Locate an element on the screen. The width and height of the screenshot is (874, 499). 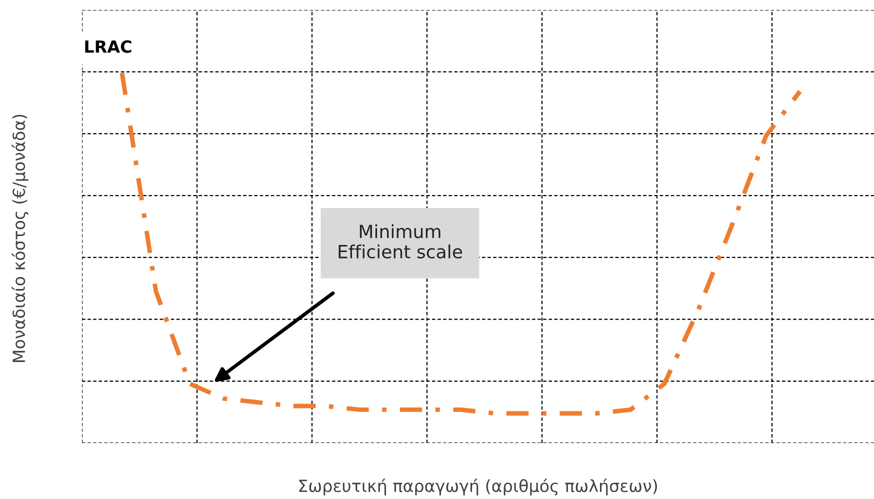
annotation: Minimum Efficient scale is located at coordinates (400, 241).